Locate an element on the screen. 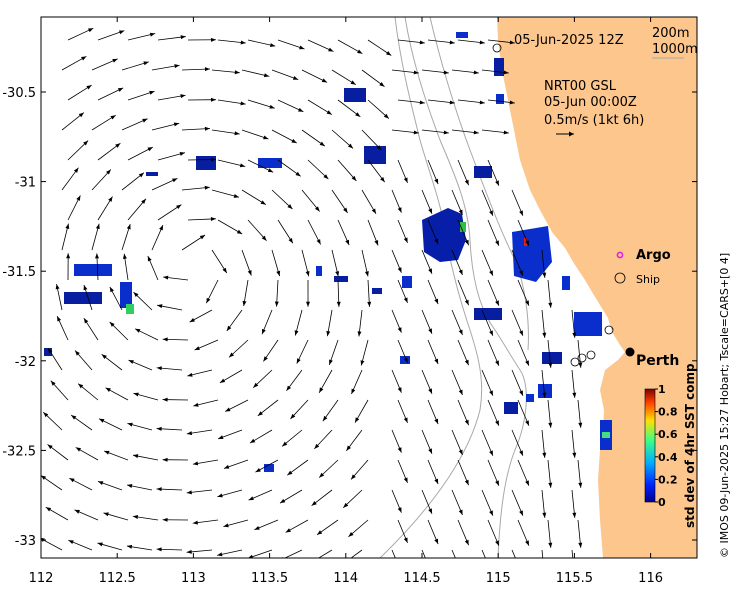  colorbar-title: std dev of 4hr SST comp is located at coordinates (690, 445).